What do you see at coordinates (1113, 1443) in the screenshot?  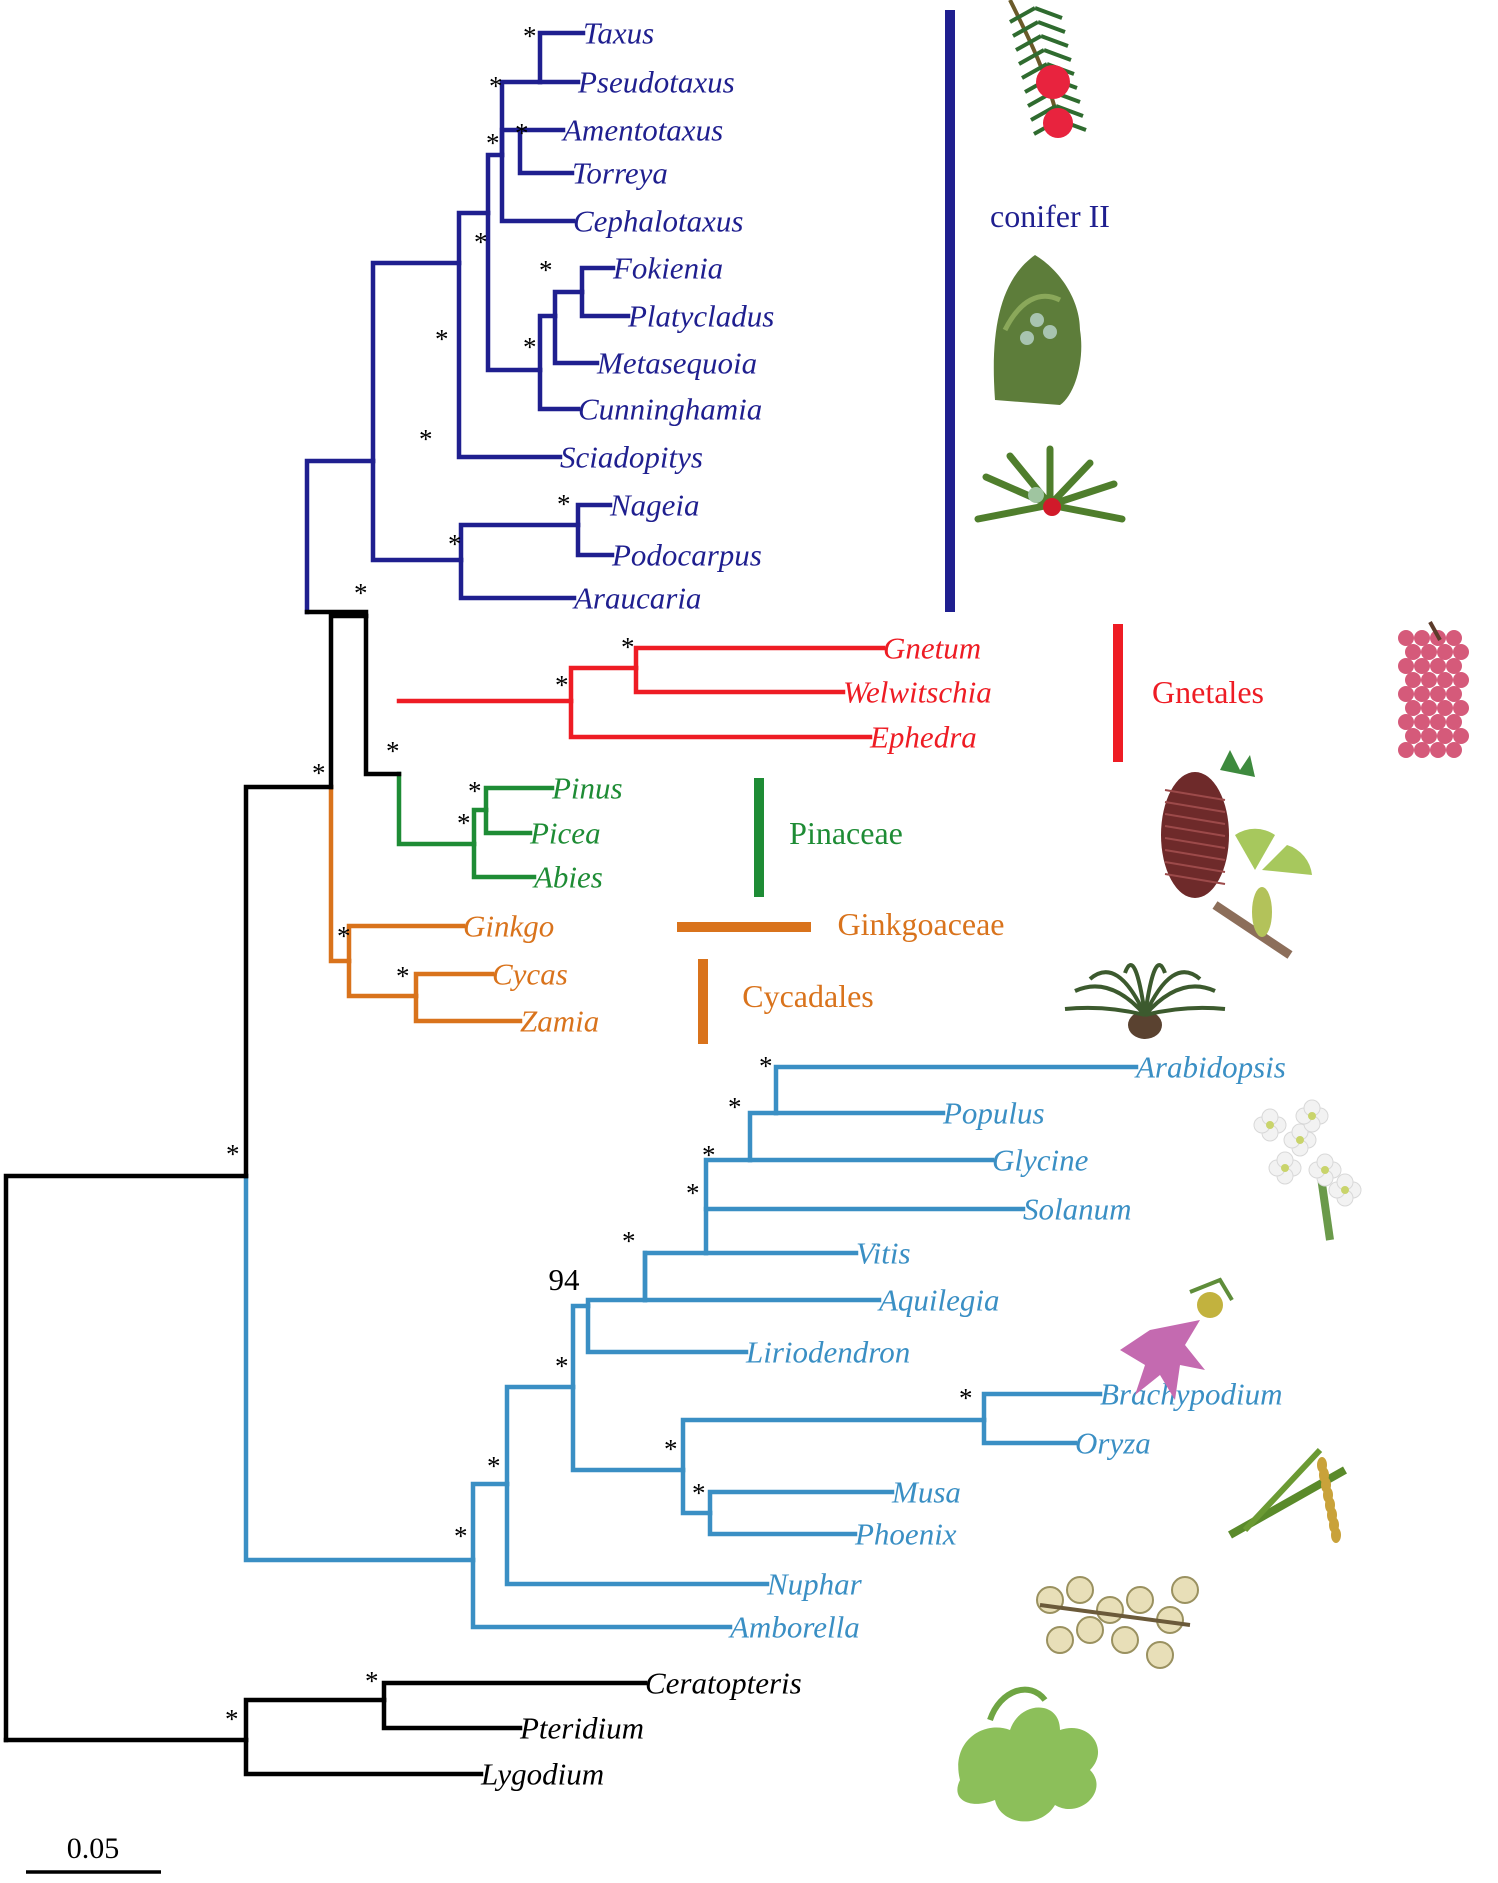 I see `taxon-oryza: Oryza` at bounding box center [1113, 1443].